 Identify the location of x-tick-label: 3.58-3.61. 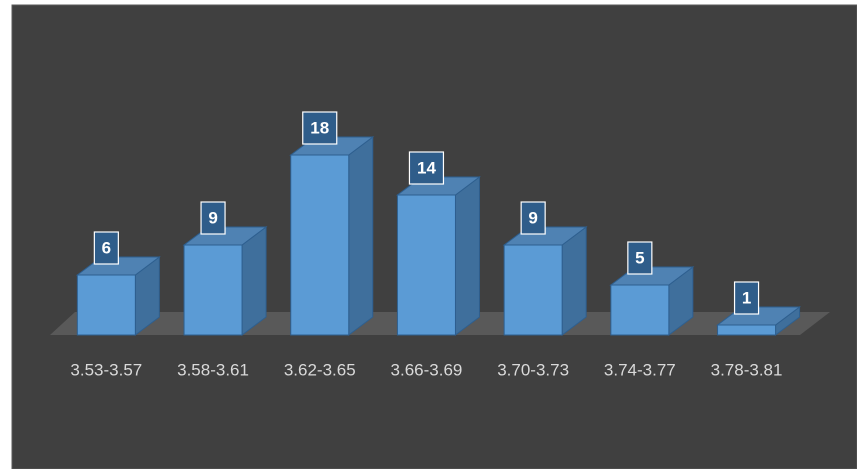
(213, 369).